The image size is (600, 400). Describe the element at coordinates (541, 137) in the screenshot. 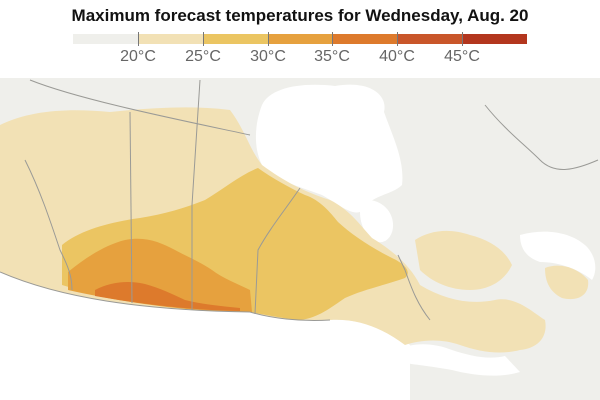

I see `quebec-labrador-border` at that location.